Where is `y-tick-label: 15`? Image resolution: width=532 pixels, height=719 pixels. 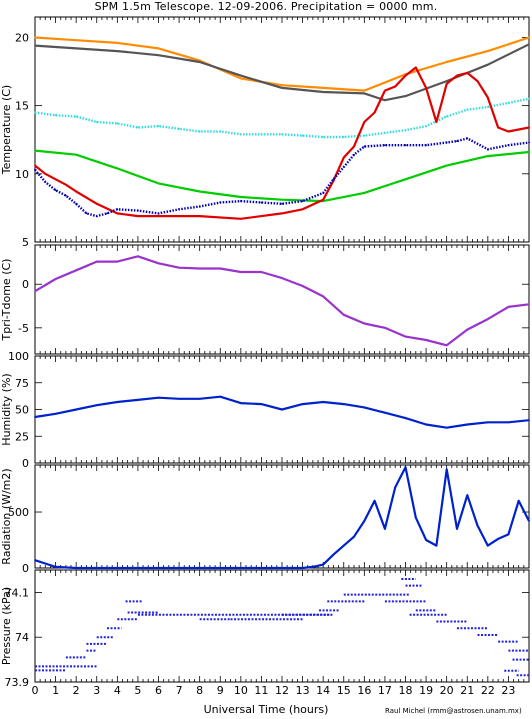 y-tick-label: 15 is located at coordinates (22, 106).